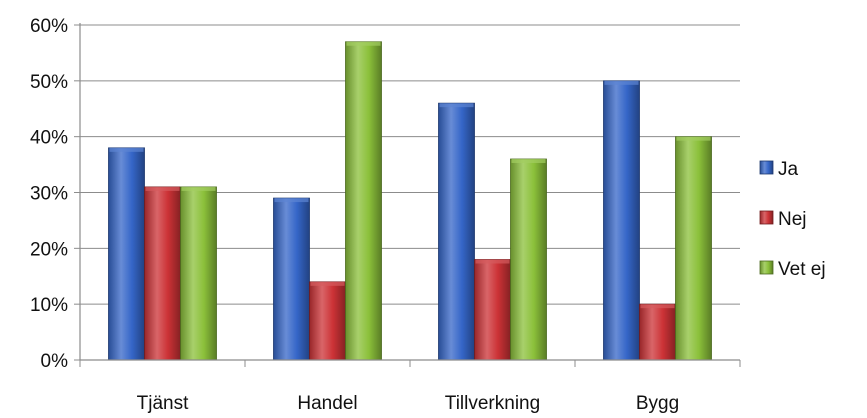 Image resolution: width=867 pixels, height=418 pixels. What do you see at coordinates (327, 403) in the screenshot?
I see `x-category-label: Handel` at bounding box center [327, 403].